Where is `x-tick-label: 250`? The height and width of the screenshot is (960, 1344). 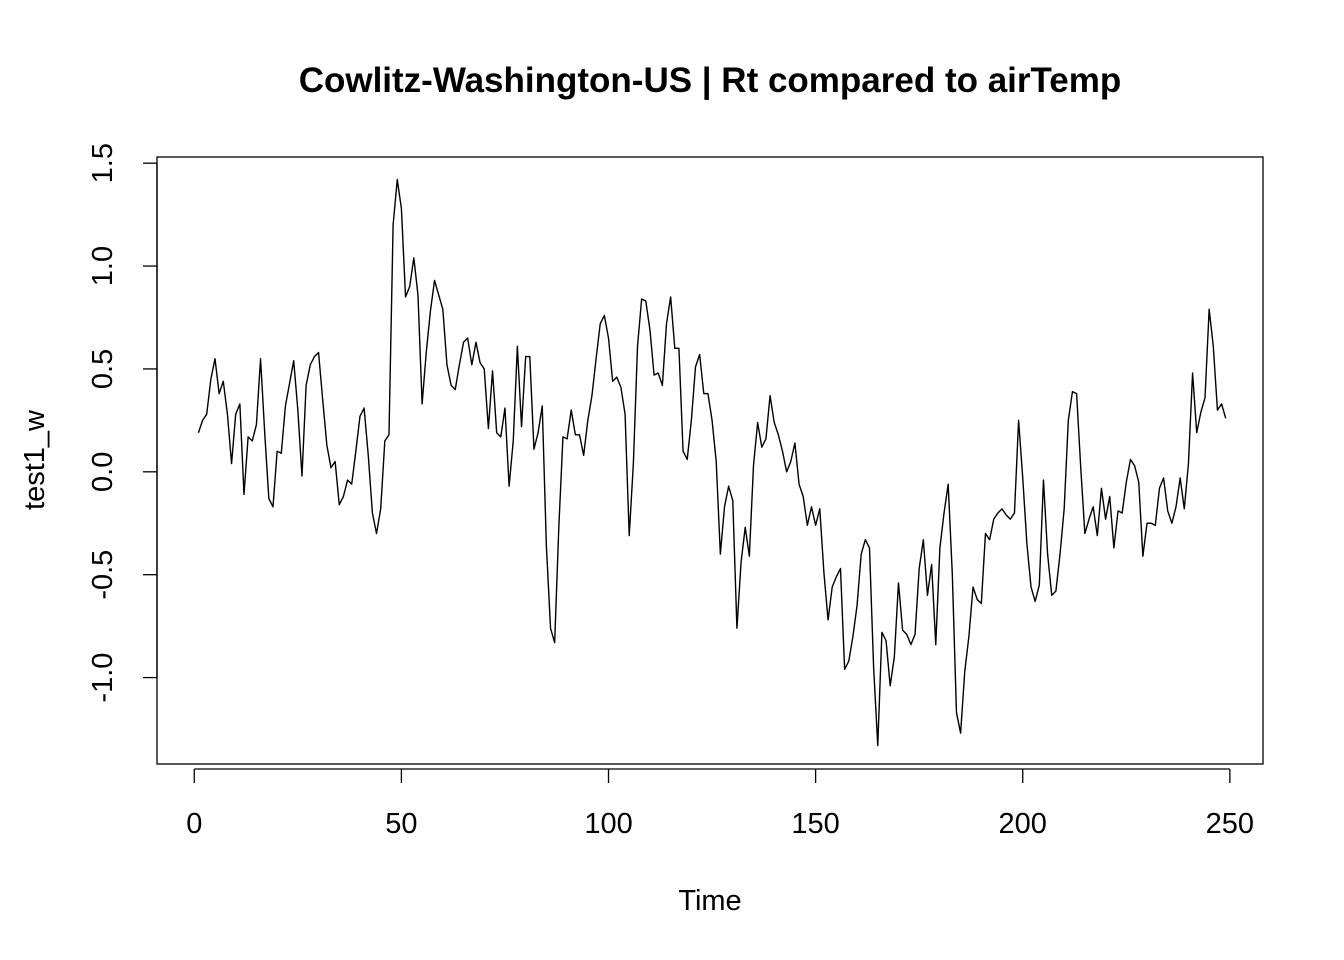 x-tick-label: 250 is located at coordinates (1230, 824).